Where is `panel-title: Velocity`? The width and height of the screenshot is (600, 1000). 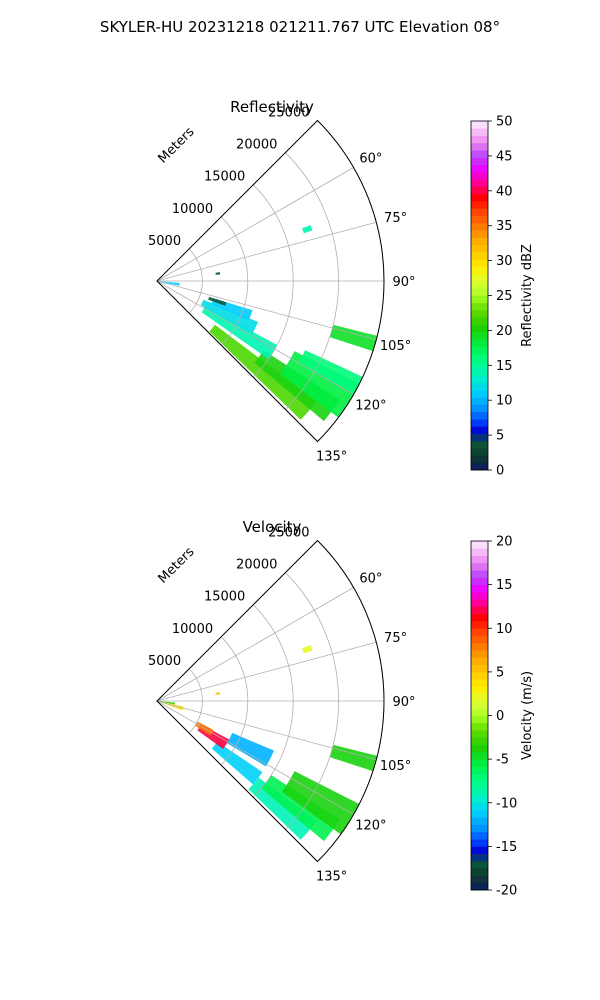
panel-title: Velocity is located at coordinates (272, 527).